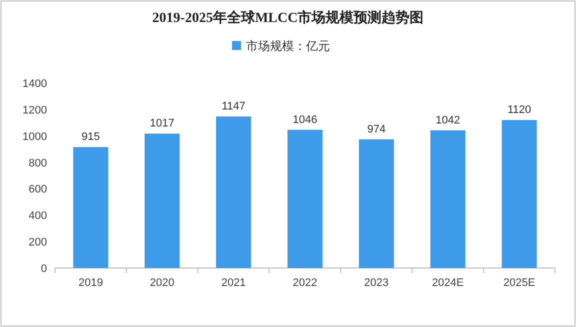  What do you see at coordinates (37, 216) in the screenshot?
I see `y-tick-label: 400` at bounding box center [37, 216].